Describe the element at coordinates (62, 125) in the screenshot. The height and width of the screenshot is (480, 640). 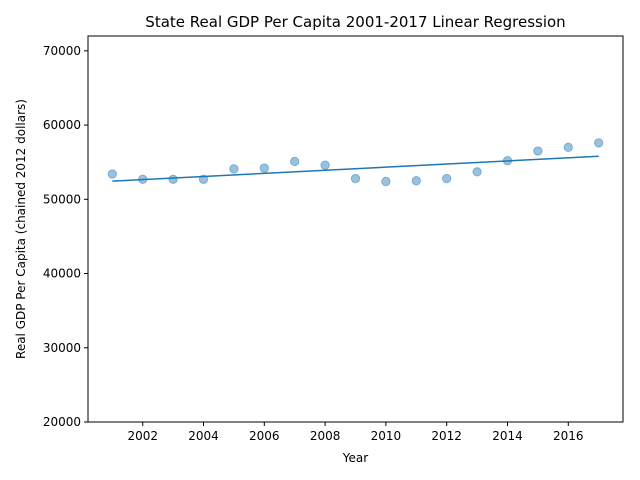
I see `y-tick-label: 60000` at that location.